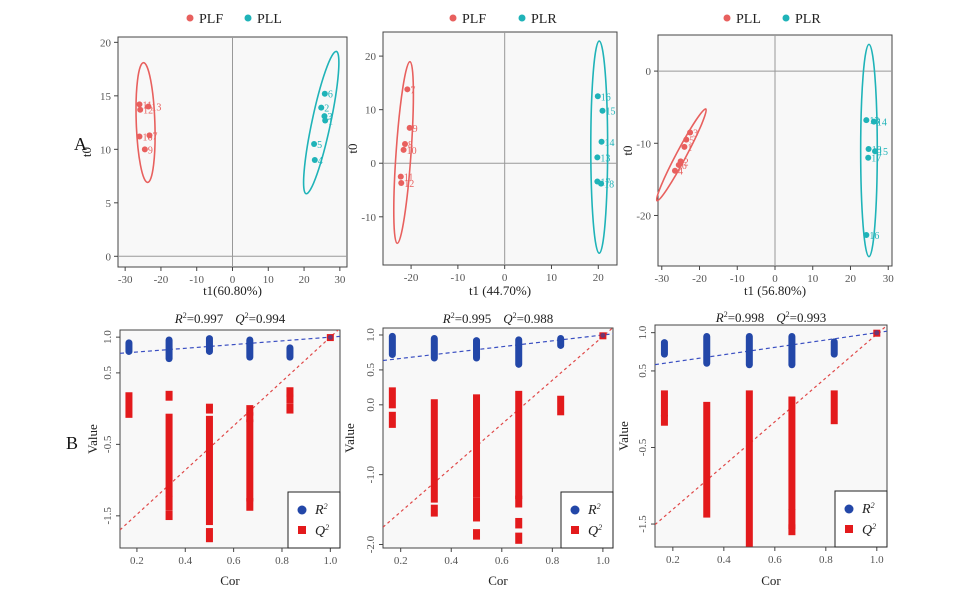 This screenshot has height=598, width=972. I want to click on plot-area, so click(500, 148).